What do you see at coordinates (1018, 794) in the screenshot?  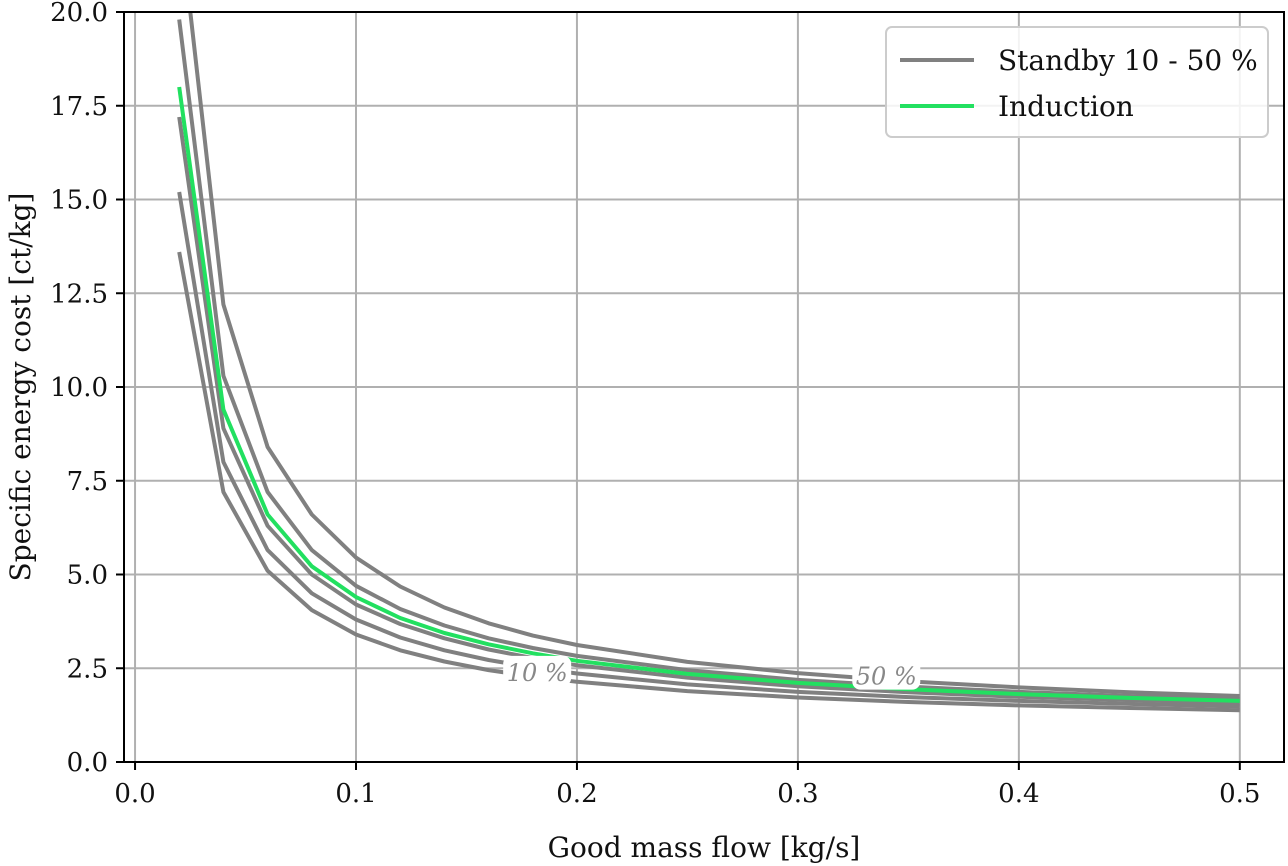 I see `x-tick-label: 0.4` at bounding box center [1018, 794].